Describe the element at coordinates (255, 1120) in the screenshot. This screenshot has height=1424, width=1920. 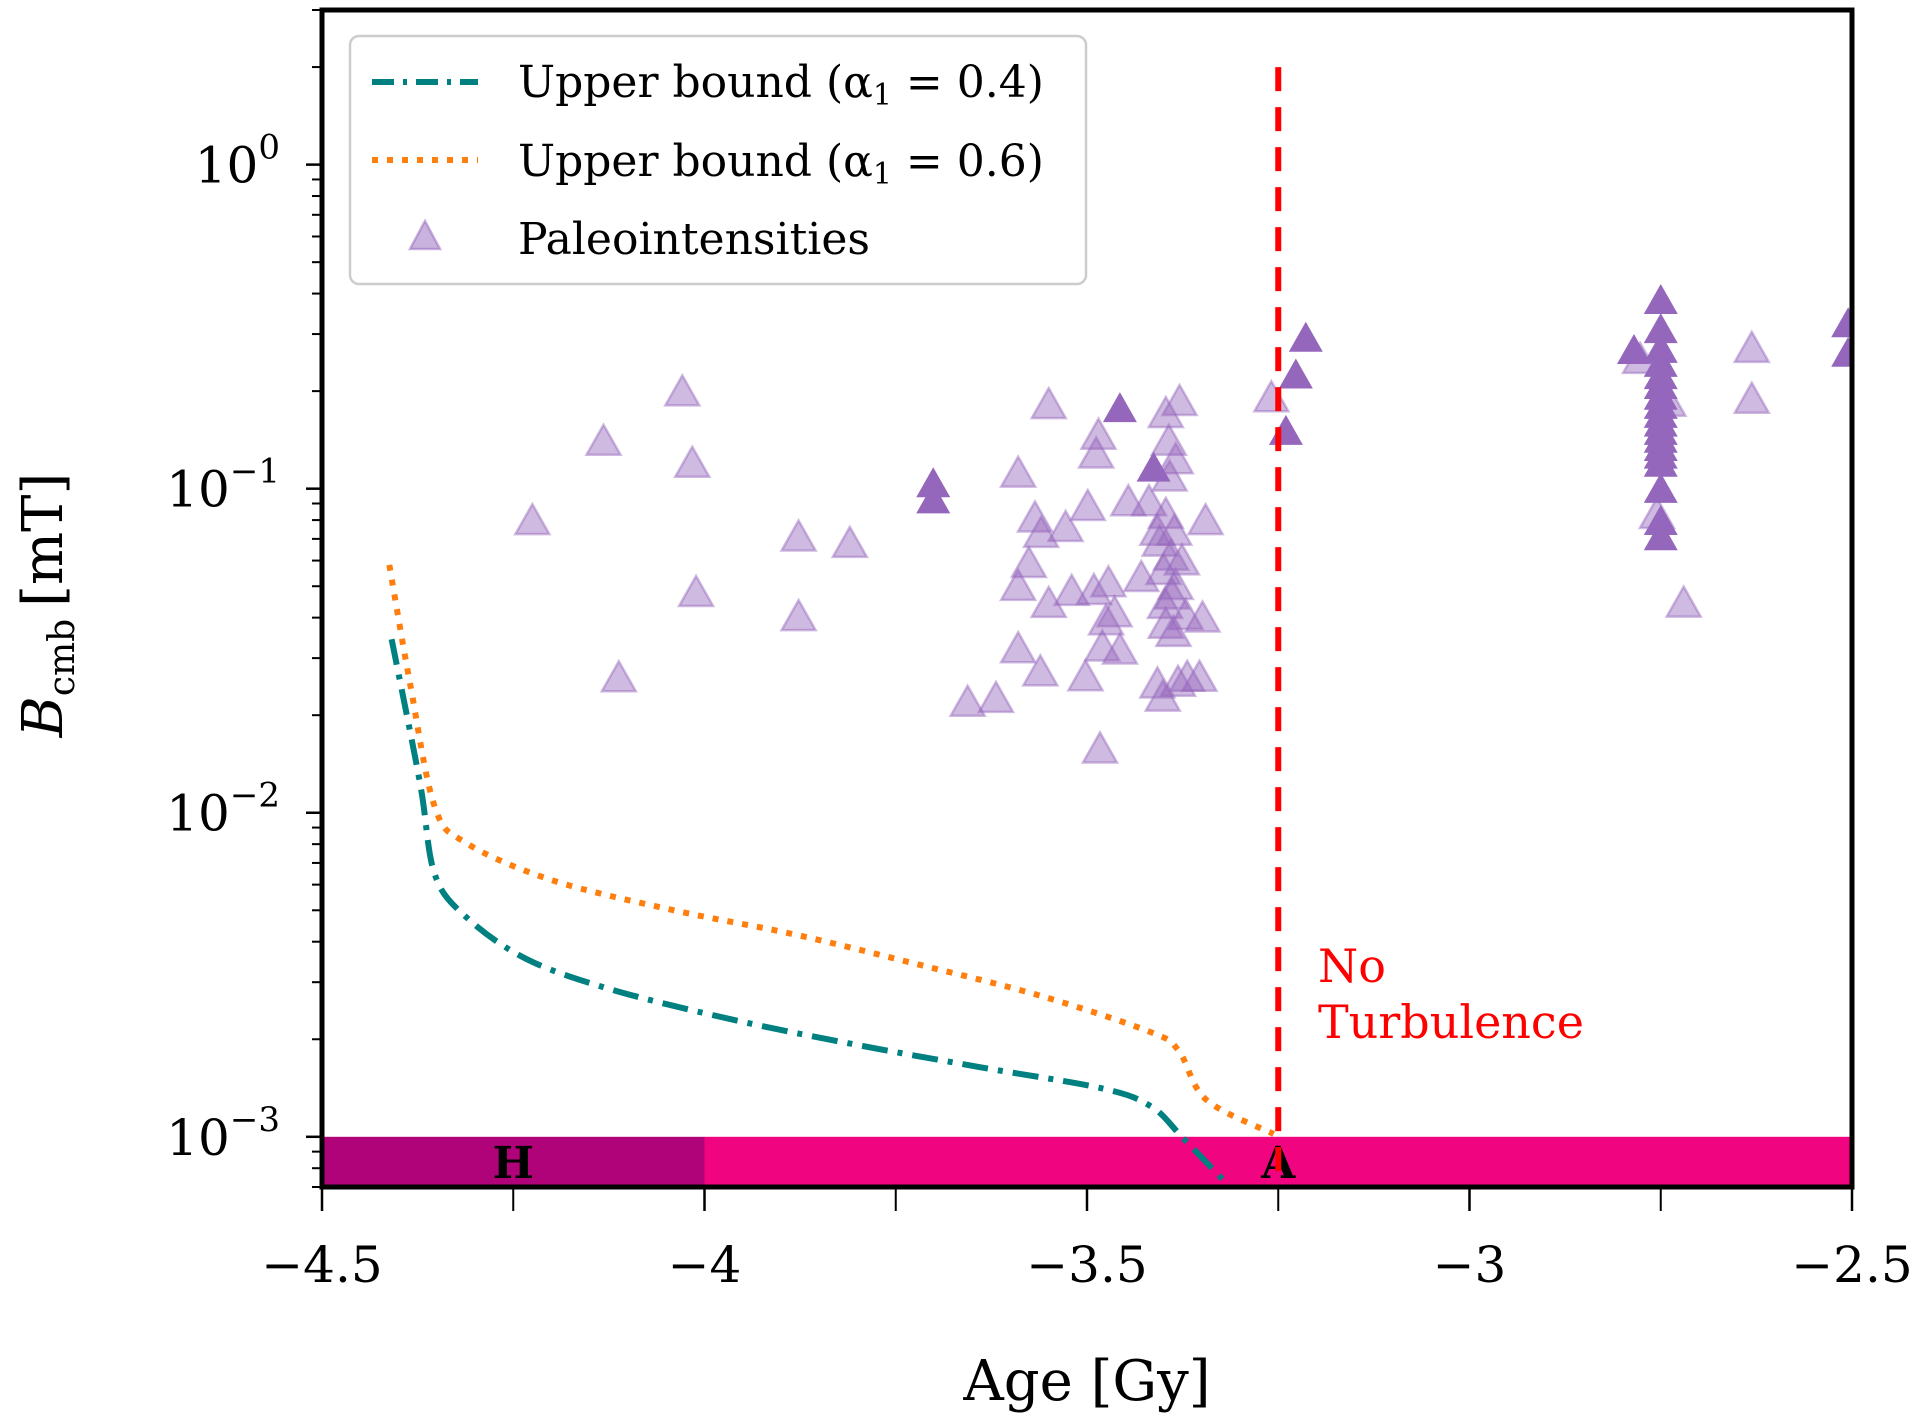
I see `y-tick-exponent: −3` at that location.